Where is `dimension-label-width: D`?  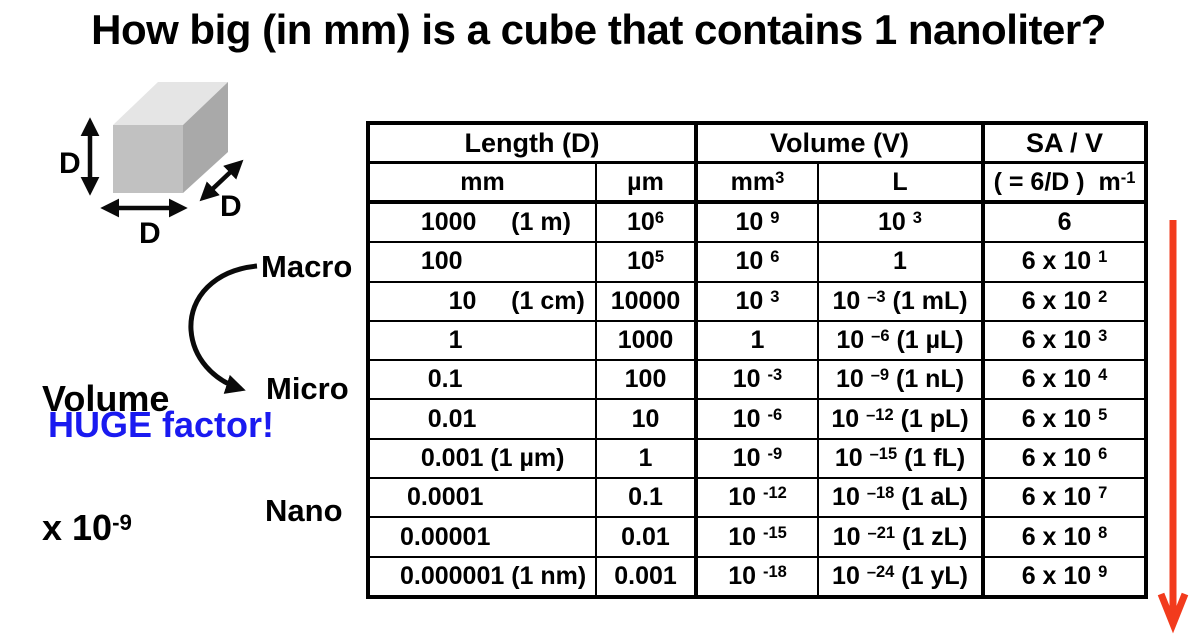 dimension-label-width: D is located at coordinates (150, 233).